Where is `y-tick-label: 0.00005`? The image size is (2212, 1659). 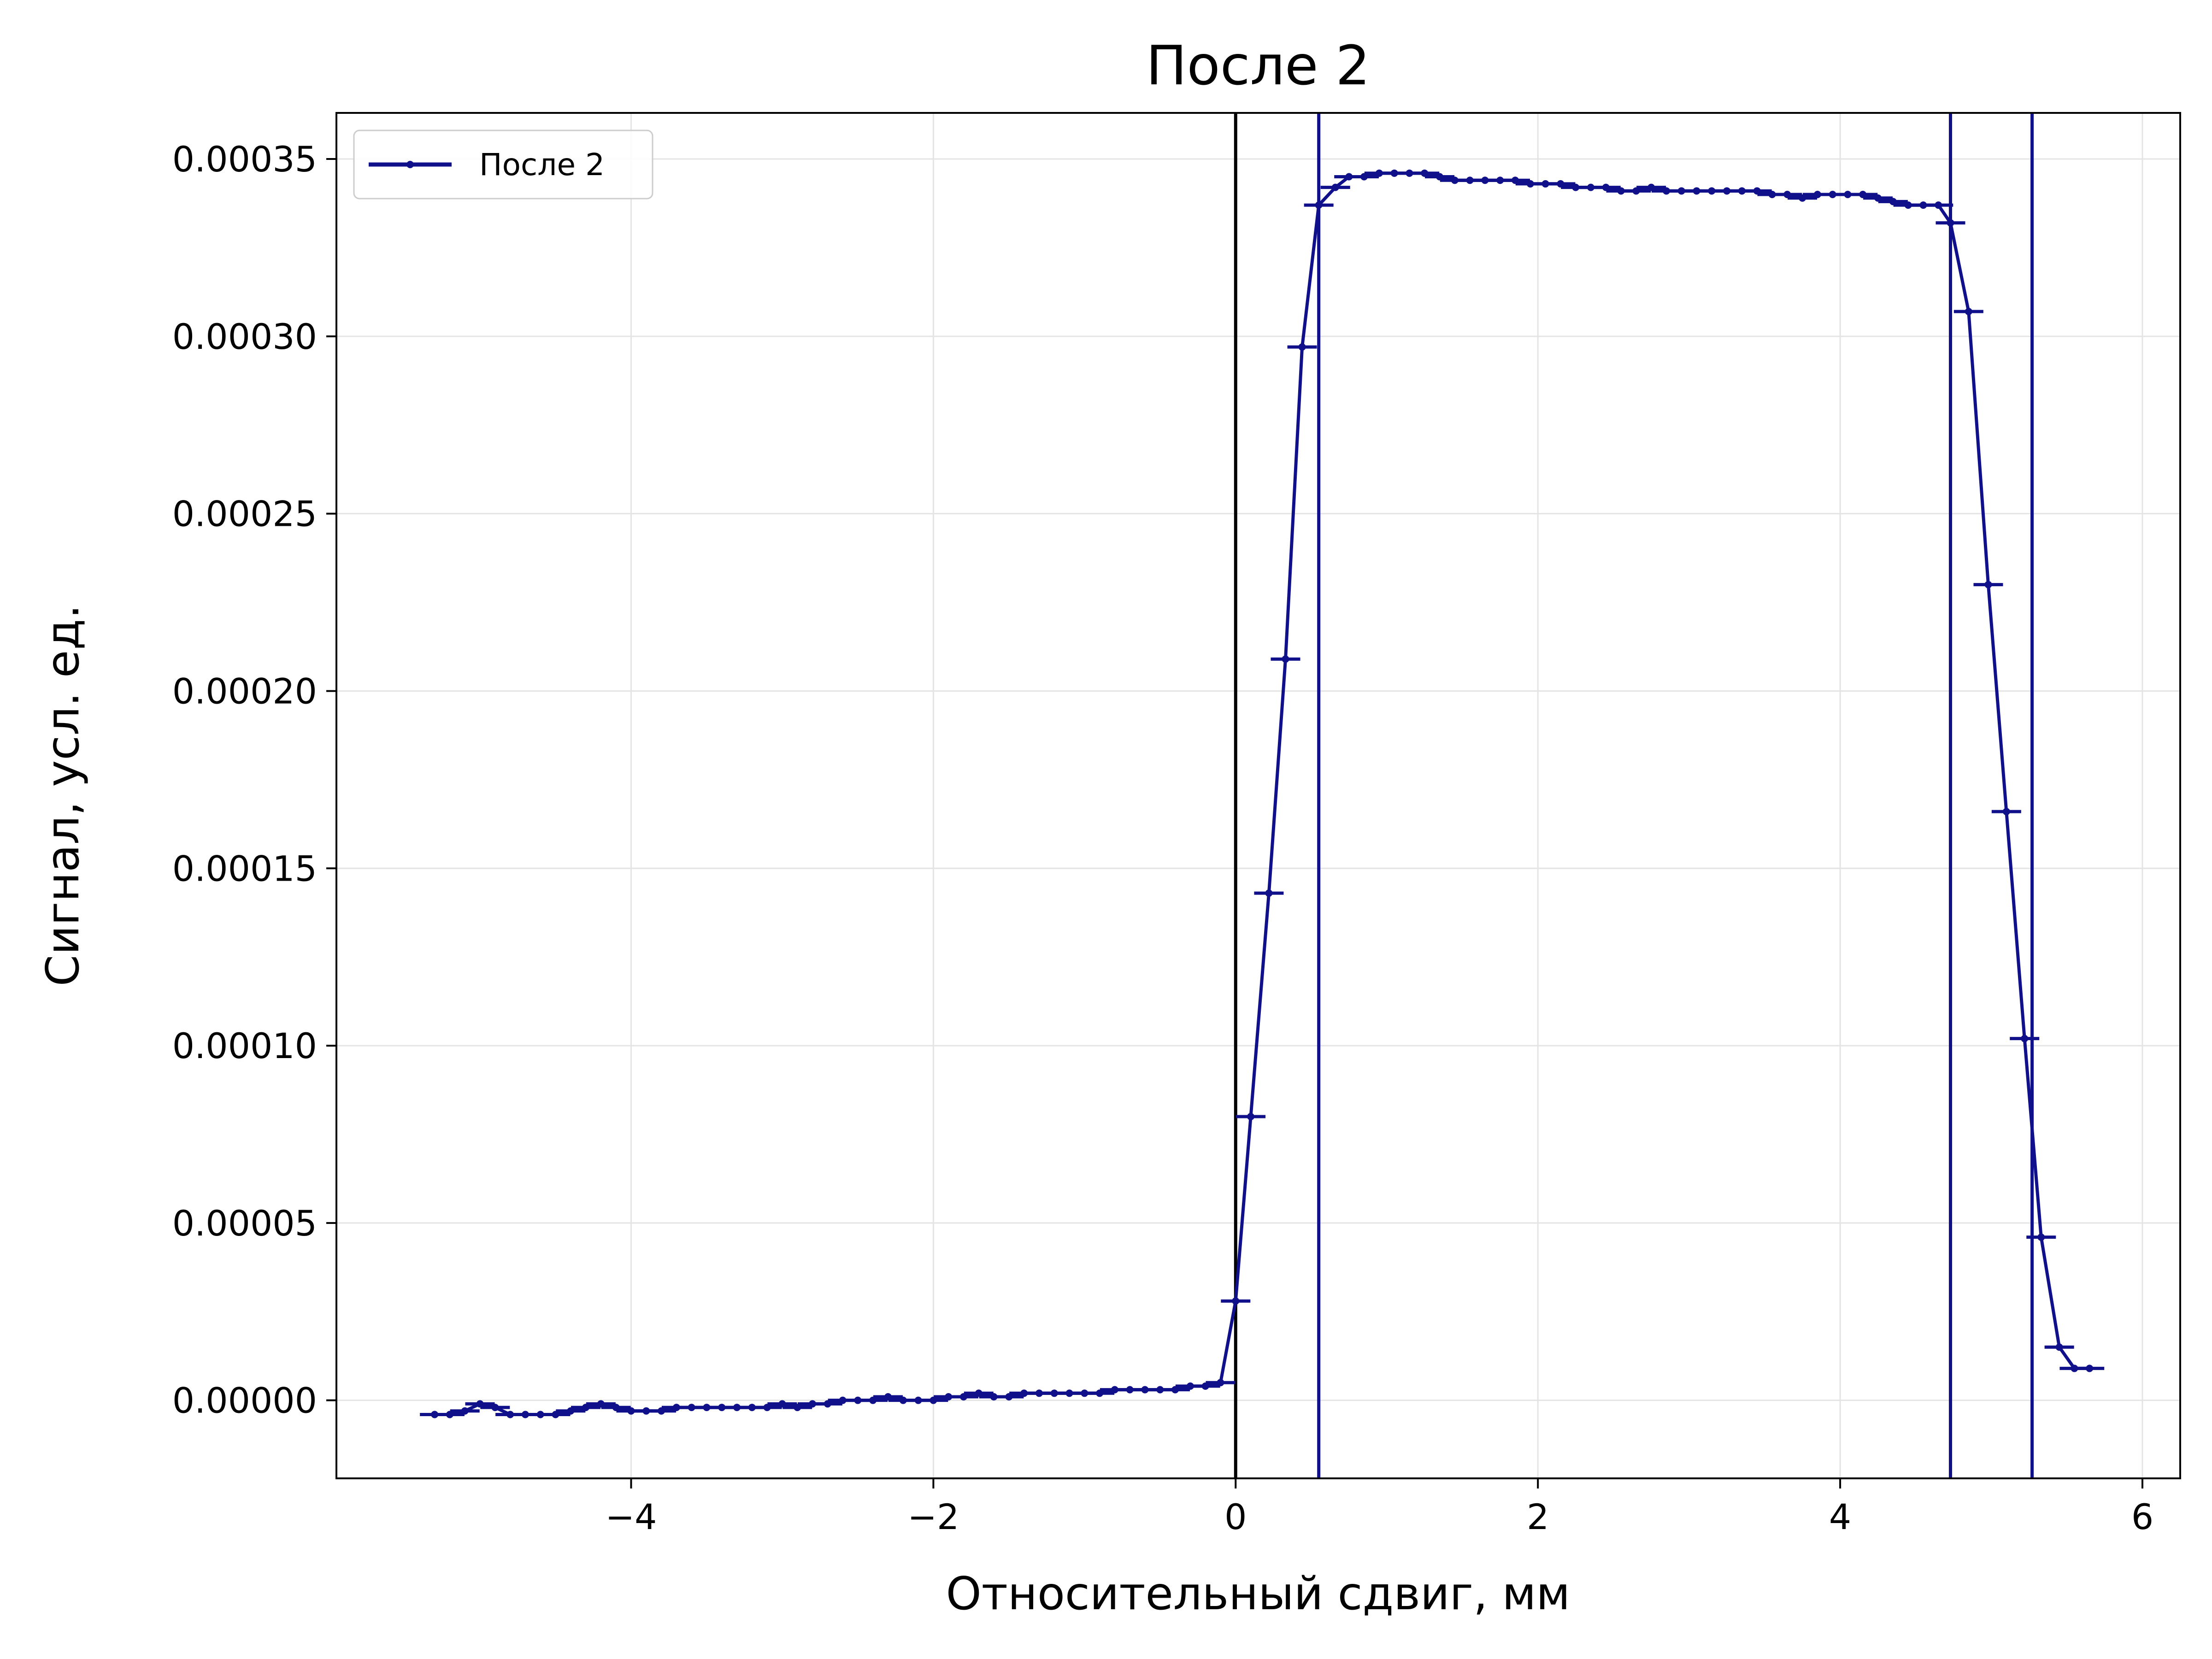 y-tick-label: 0.00005 is located at coordinates (244, 1223).